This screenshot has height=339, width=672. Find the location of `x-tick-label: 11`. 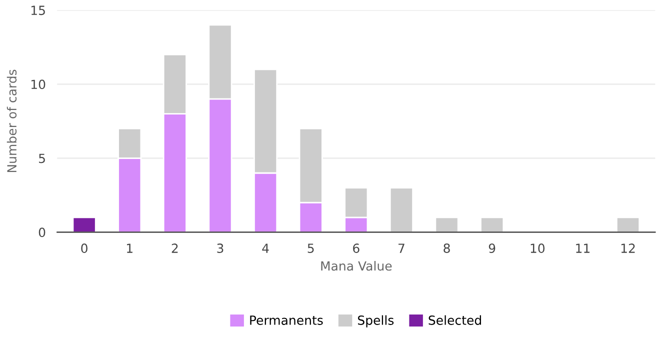

x-tick-label: 11 is located at coordinates (583, 248).